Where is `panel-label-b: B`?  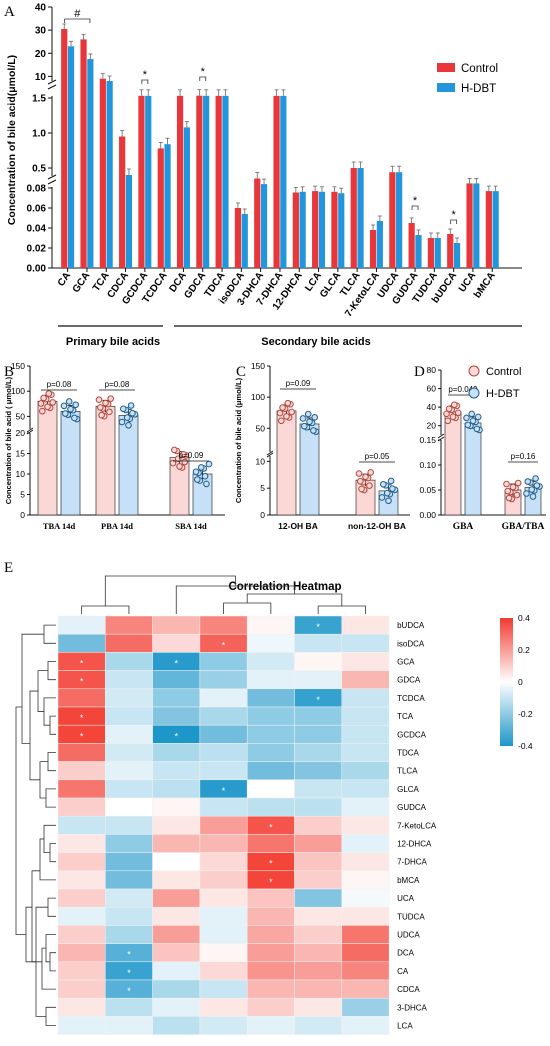 panel-label-b: B is located at coordinates (9, 372).